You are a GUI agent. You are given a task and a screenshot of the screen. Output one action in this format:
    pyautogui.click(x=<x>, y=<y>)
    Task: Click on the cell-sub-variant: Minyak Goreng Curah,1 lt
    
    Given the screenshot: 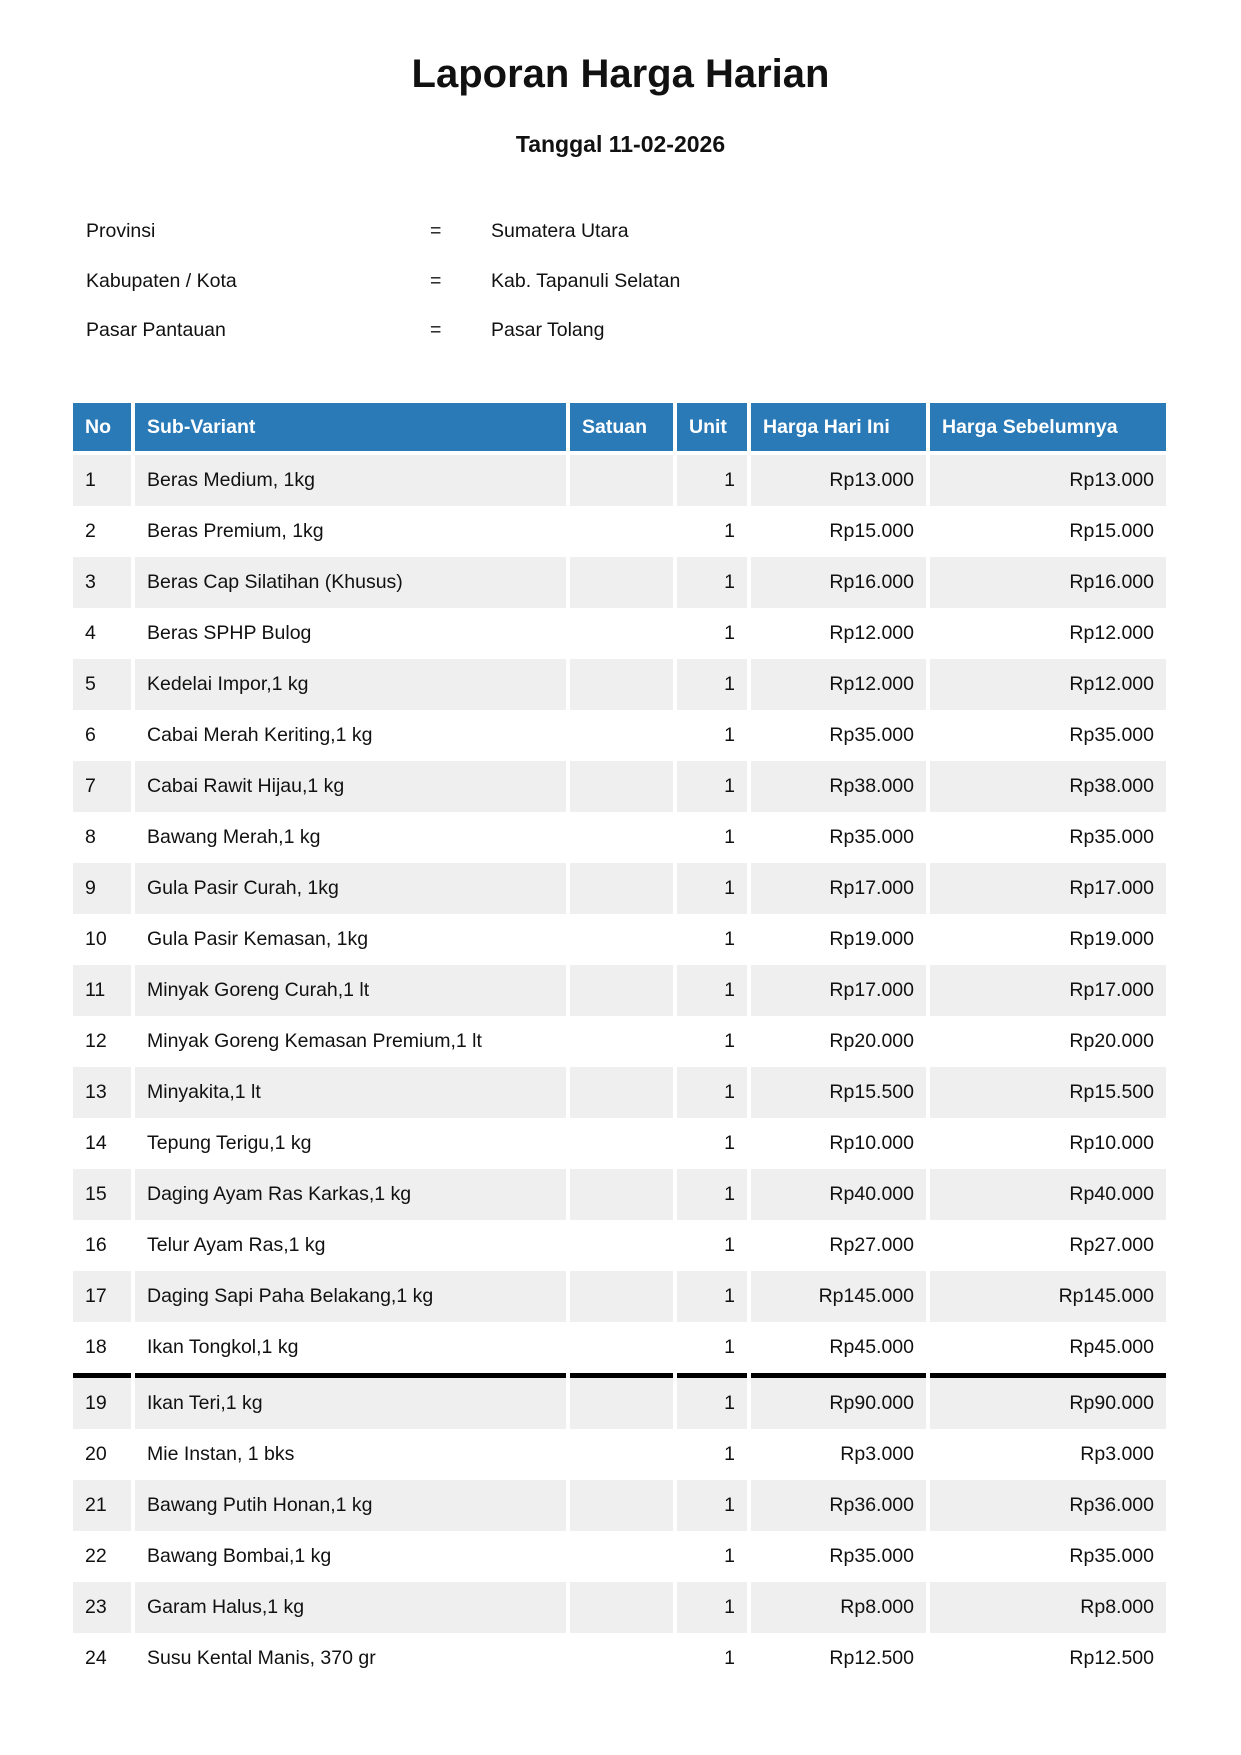 What is the action you would take?
    pyautogui.click(x=350, y=990)
    